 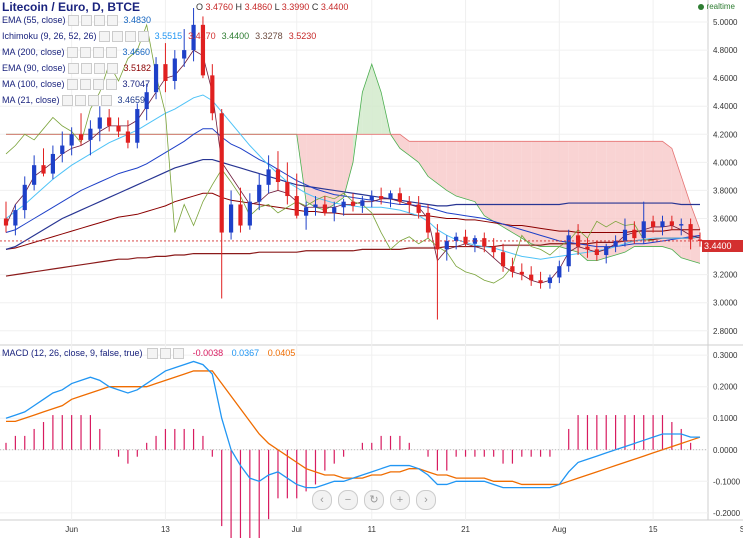 What do you see at coordinates (281, 353) in the screenshot?
I see `macd-signal-value: 0.0405` at bounding box center [281, 353].